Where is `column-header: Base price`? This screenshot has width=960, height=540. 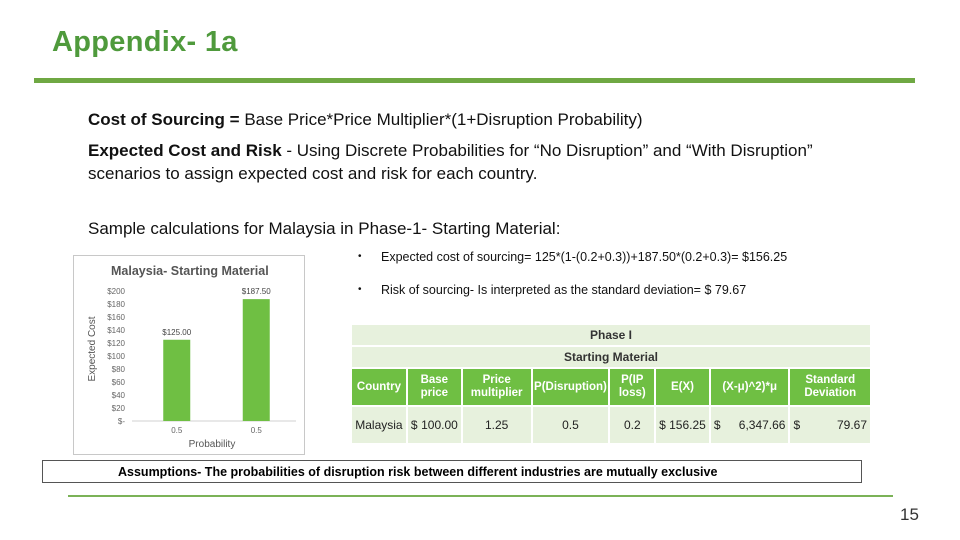 column-header: Base price is located at coordinates (434, 387).